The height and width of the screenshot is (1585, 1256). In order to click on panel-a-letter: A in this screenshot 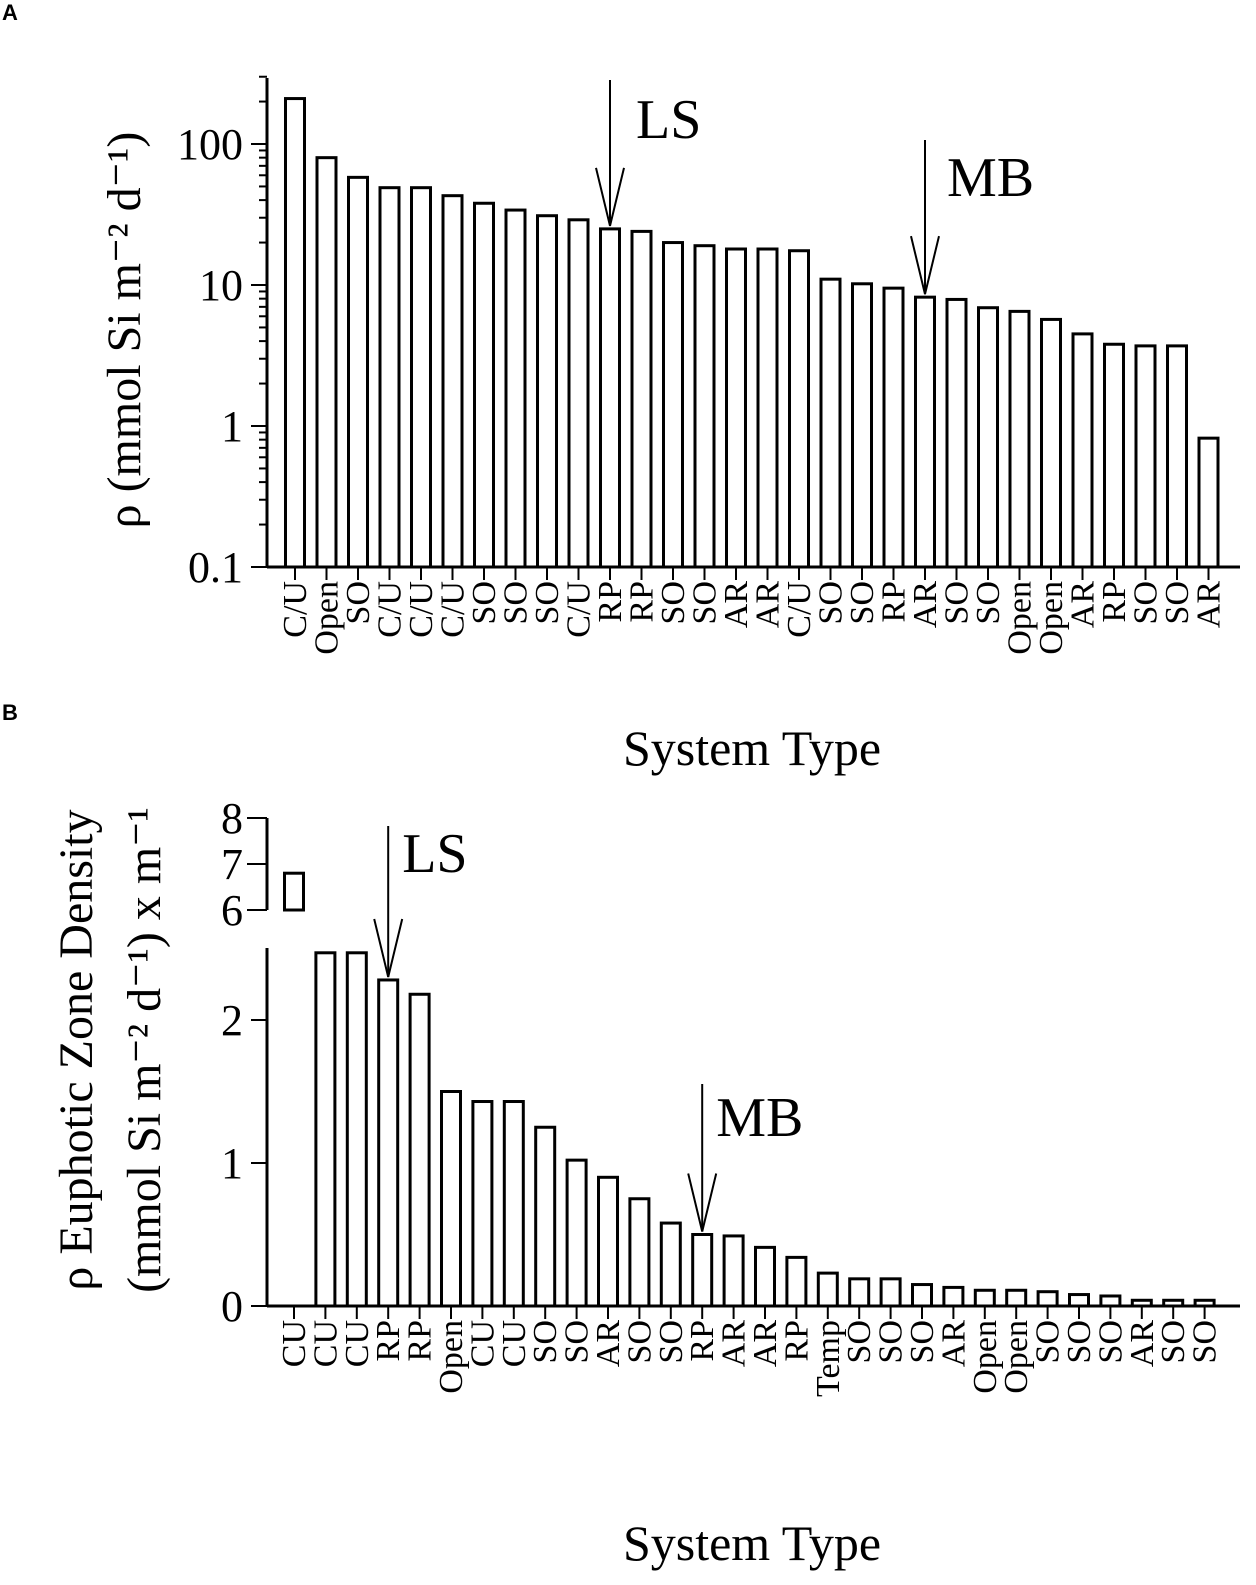, I will do `click(10, 12)`.